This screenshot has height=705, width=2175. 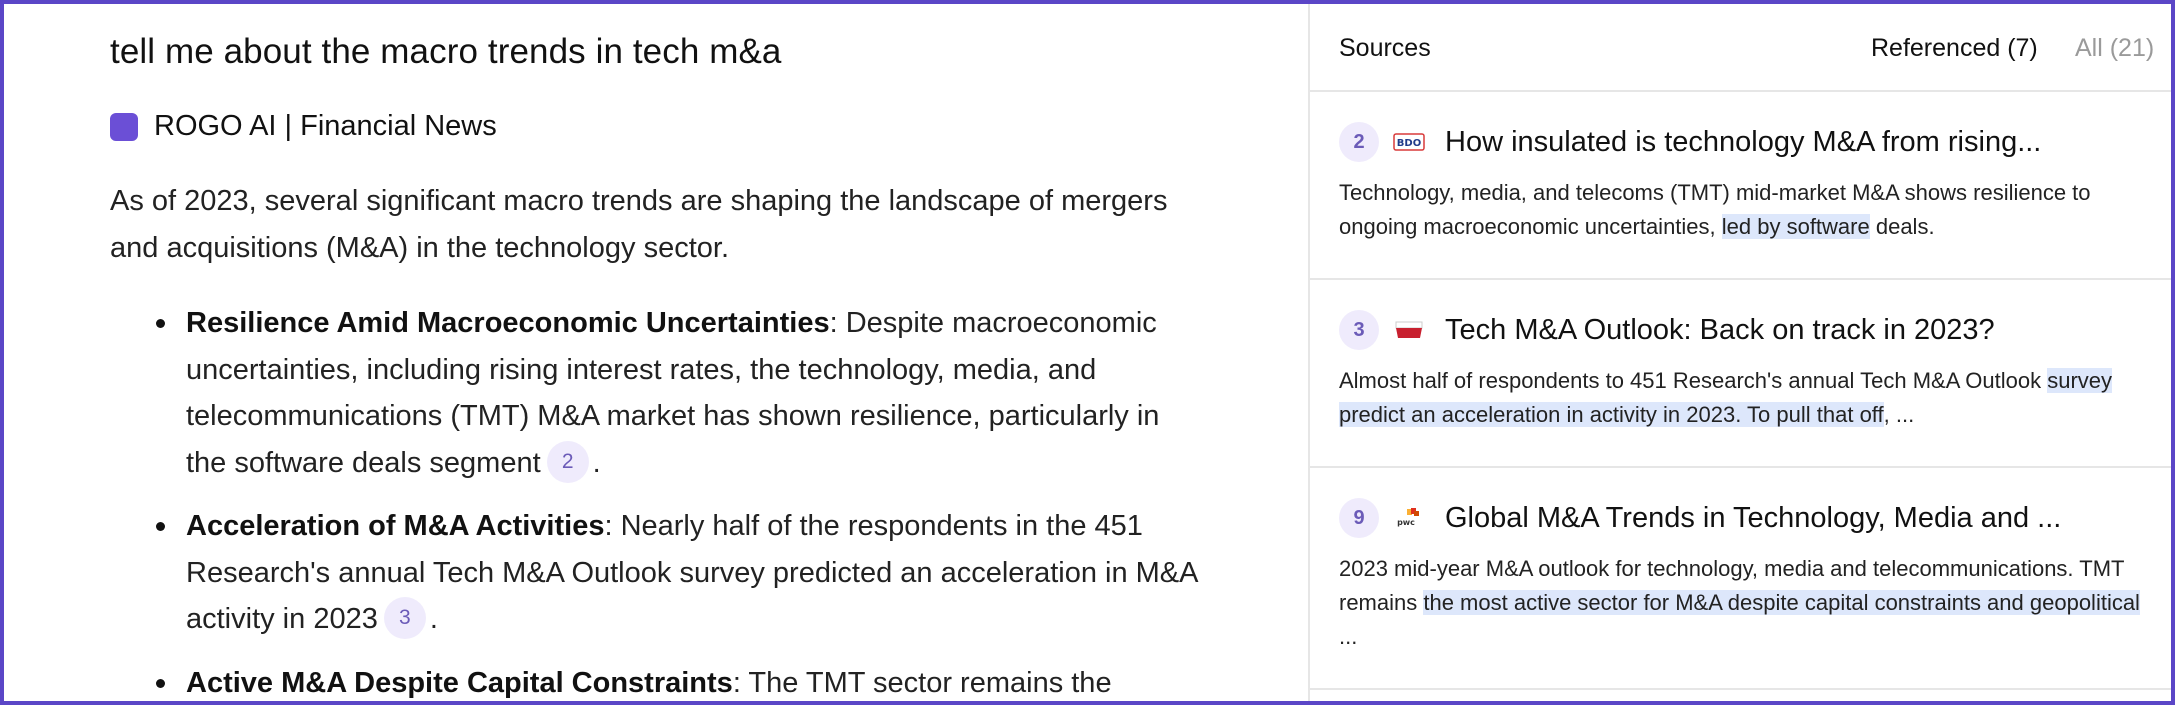 What do you see at coordinates (922, 682) in the screenshot?
I see `bullet-text: : The TMT sector remains the` at bounding box center [922, 682].